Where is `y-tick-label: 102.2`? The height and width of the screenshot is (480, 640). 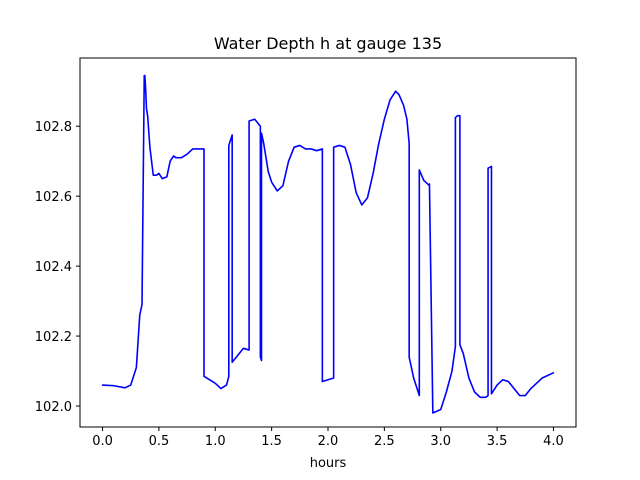 y-tick-label: 102.2 is located at coordinates (53, 337).